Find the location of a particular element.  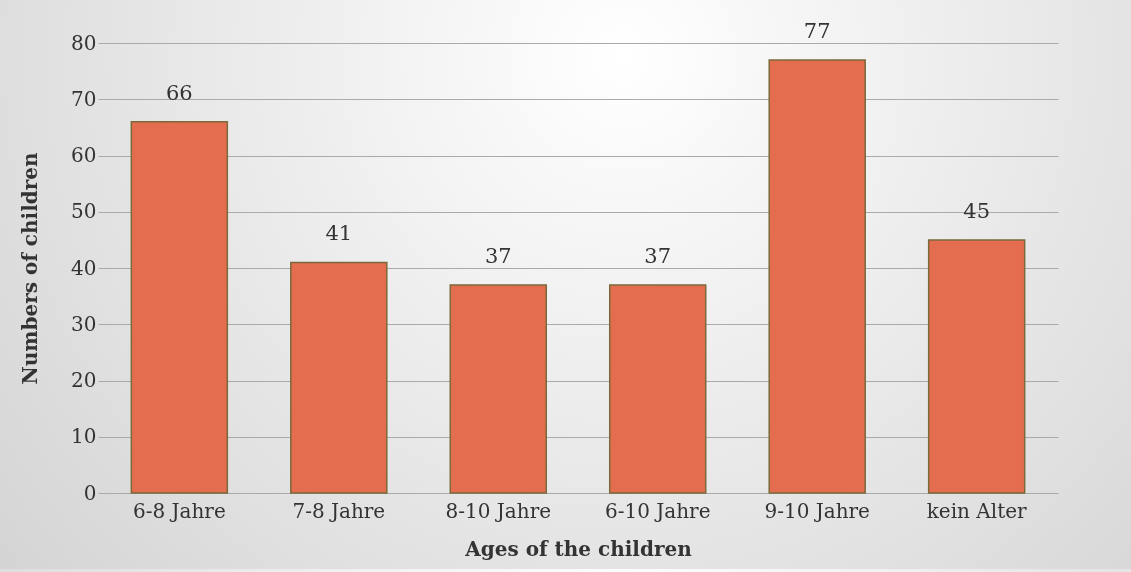

x-tick-label: kein Alter is located at coordinates (977, 510).